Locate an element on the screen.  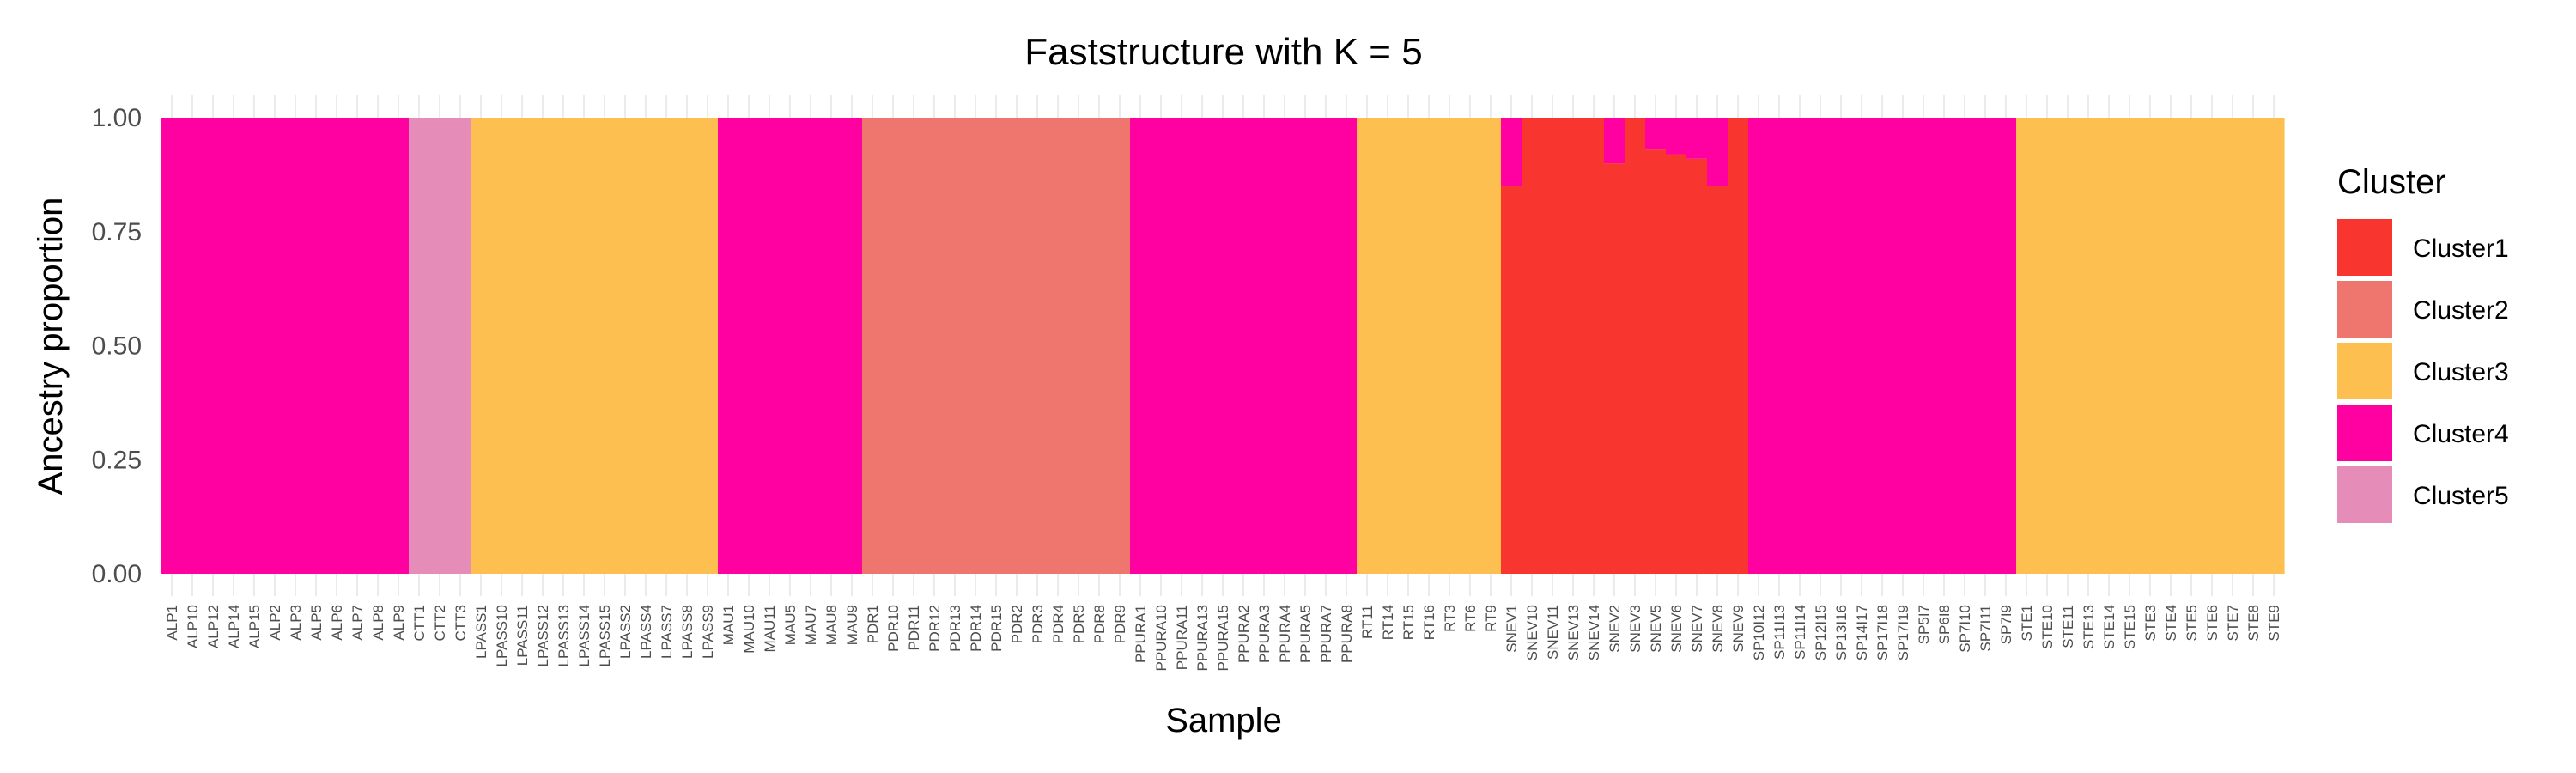
x-tick-label: STE11 is located at coordinates (2068, 626).